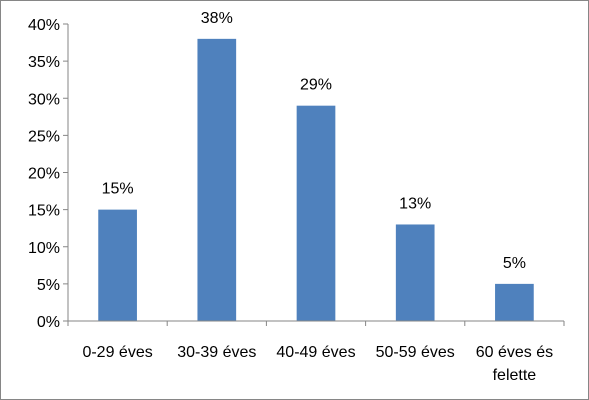  I want to click on data-label: 38%, so click(217, 18).